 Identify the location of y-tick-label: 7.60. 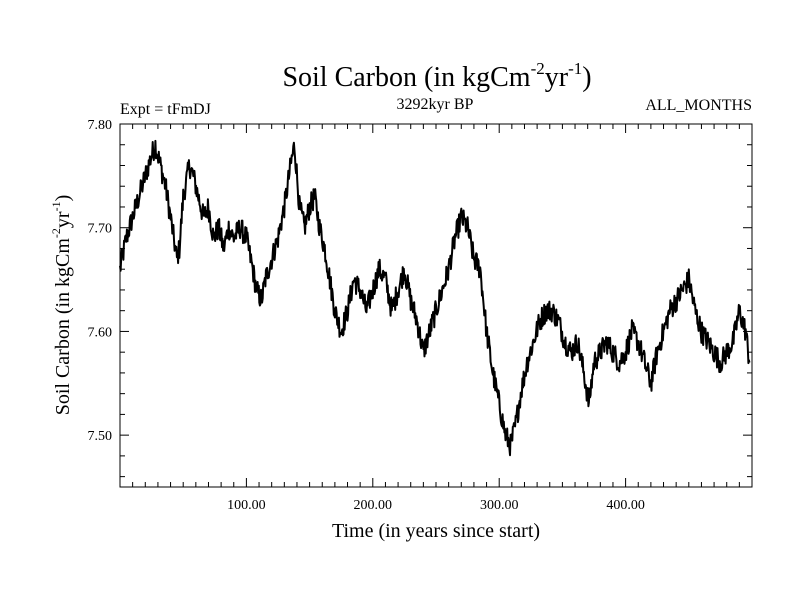
(100, 332).